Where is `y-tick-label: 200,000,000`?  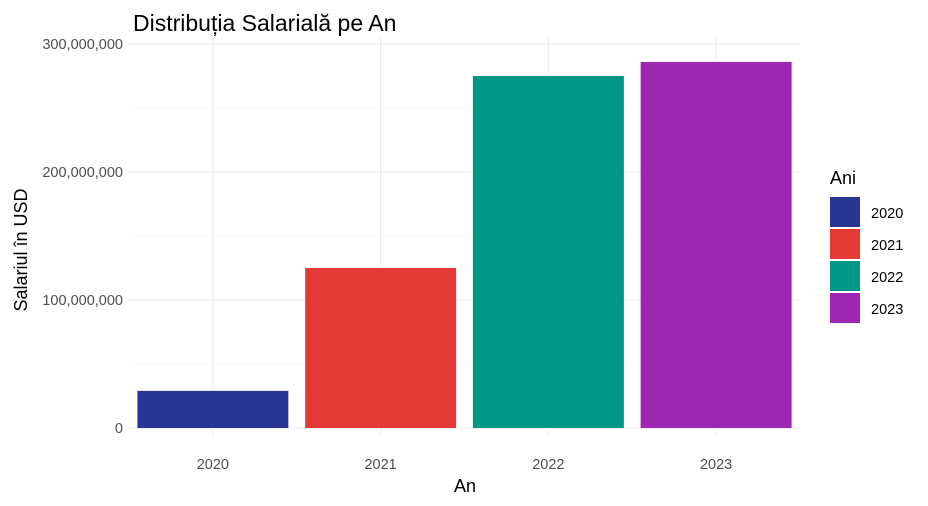 y-tick-label: 200,000,000 is located at coordinates (82, 173).